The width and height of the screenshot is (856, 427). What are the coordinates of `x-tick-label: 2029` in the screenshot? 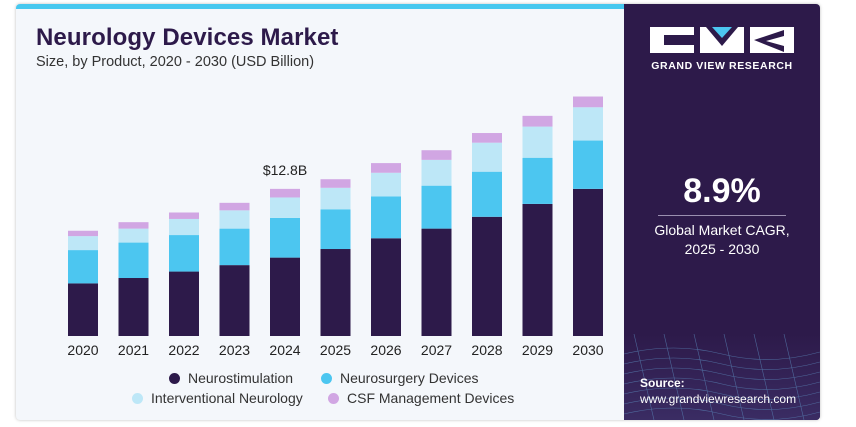 It's located at (537, 350).